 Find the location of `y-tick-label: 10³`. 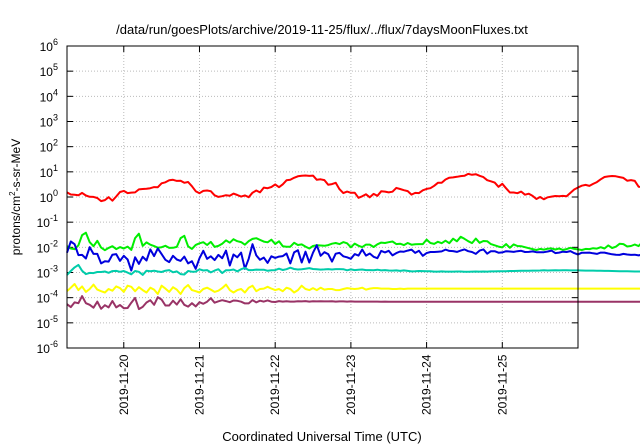

y-tick-label: 10³ is located at coordinates (49, 121).